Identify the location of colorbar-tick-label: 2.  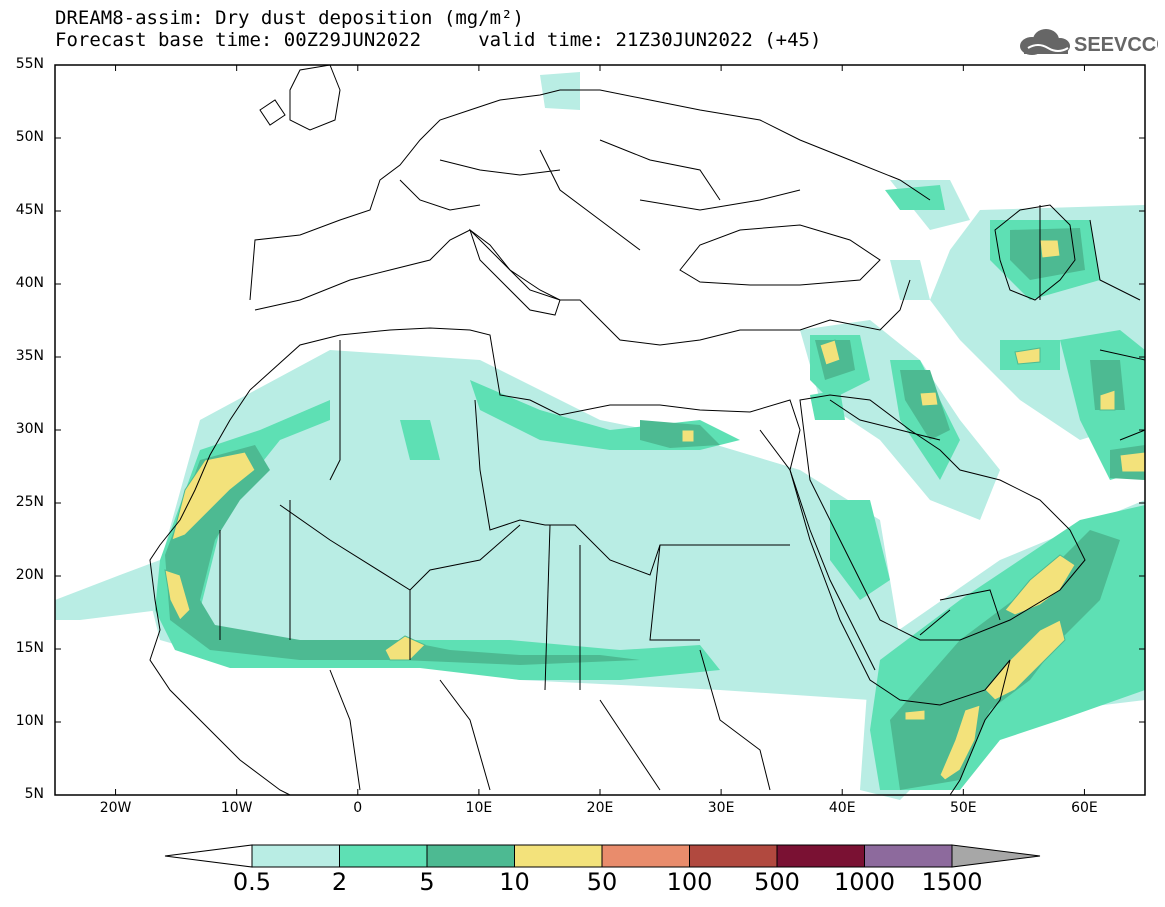
(339, 882).